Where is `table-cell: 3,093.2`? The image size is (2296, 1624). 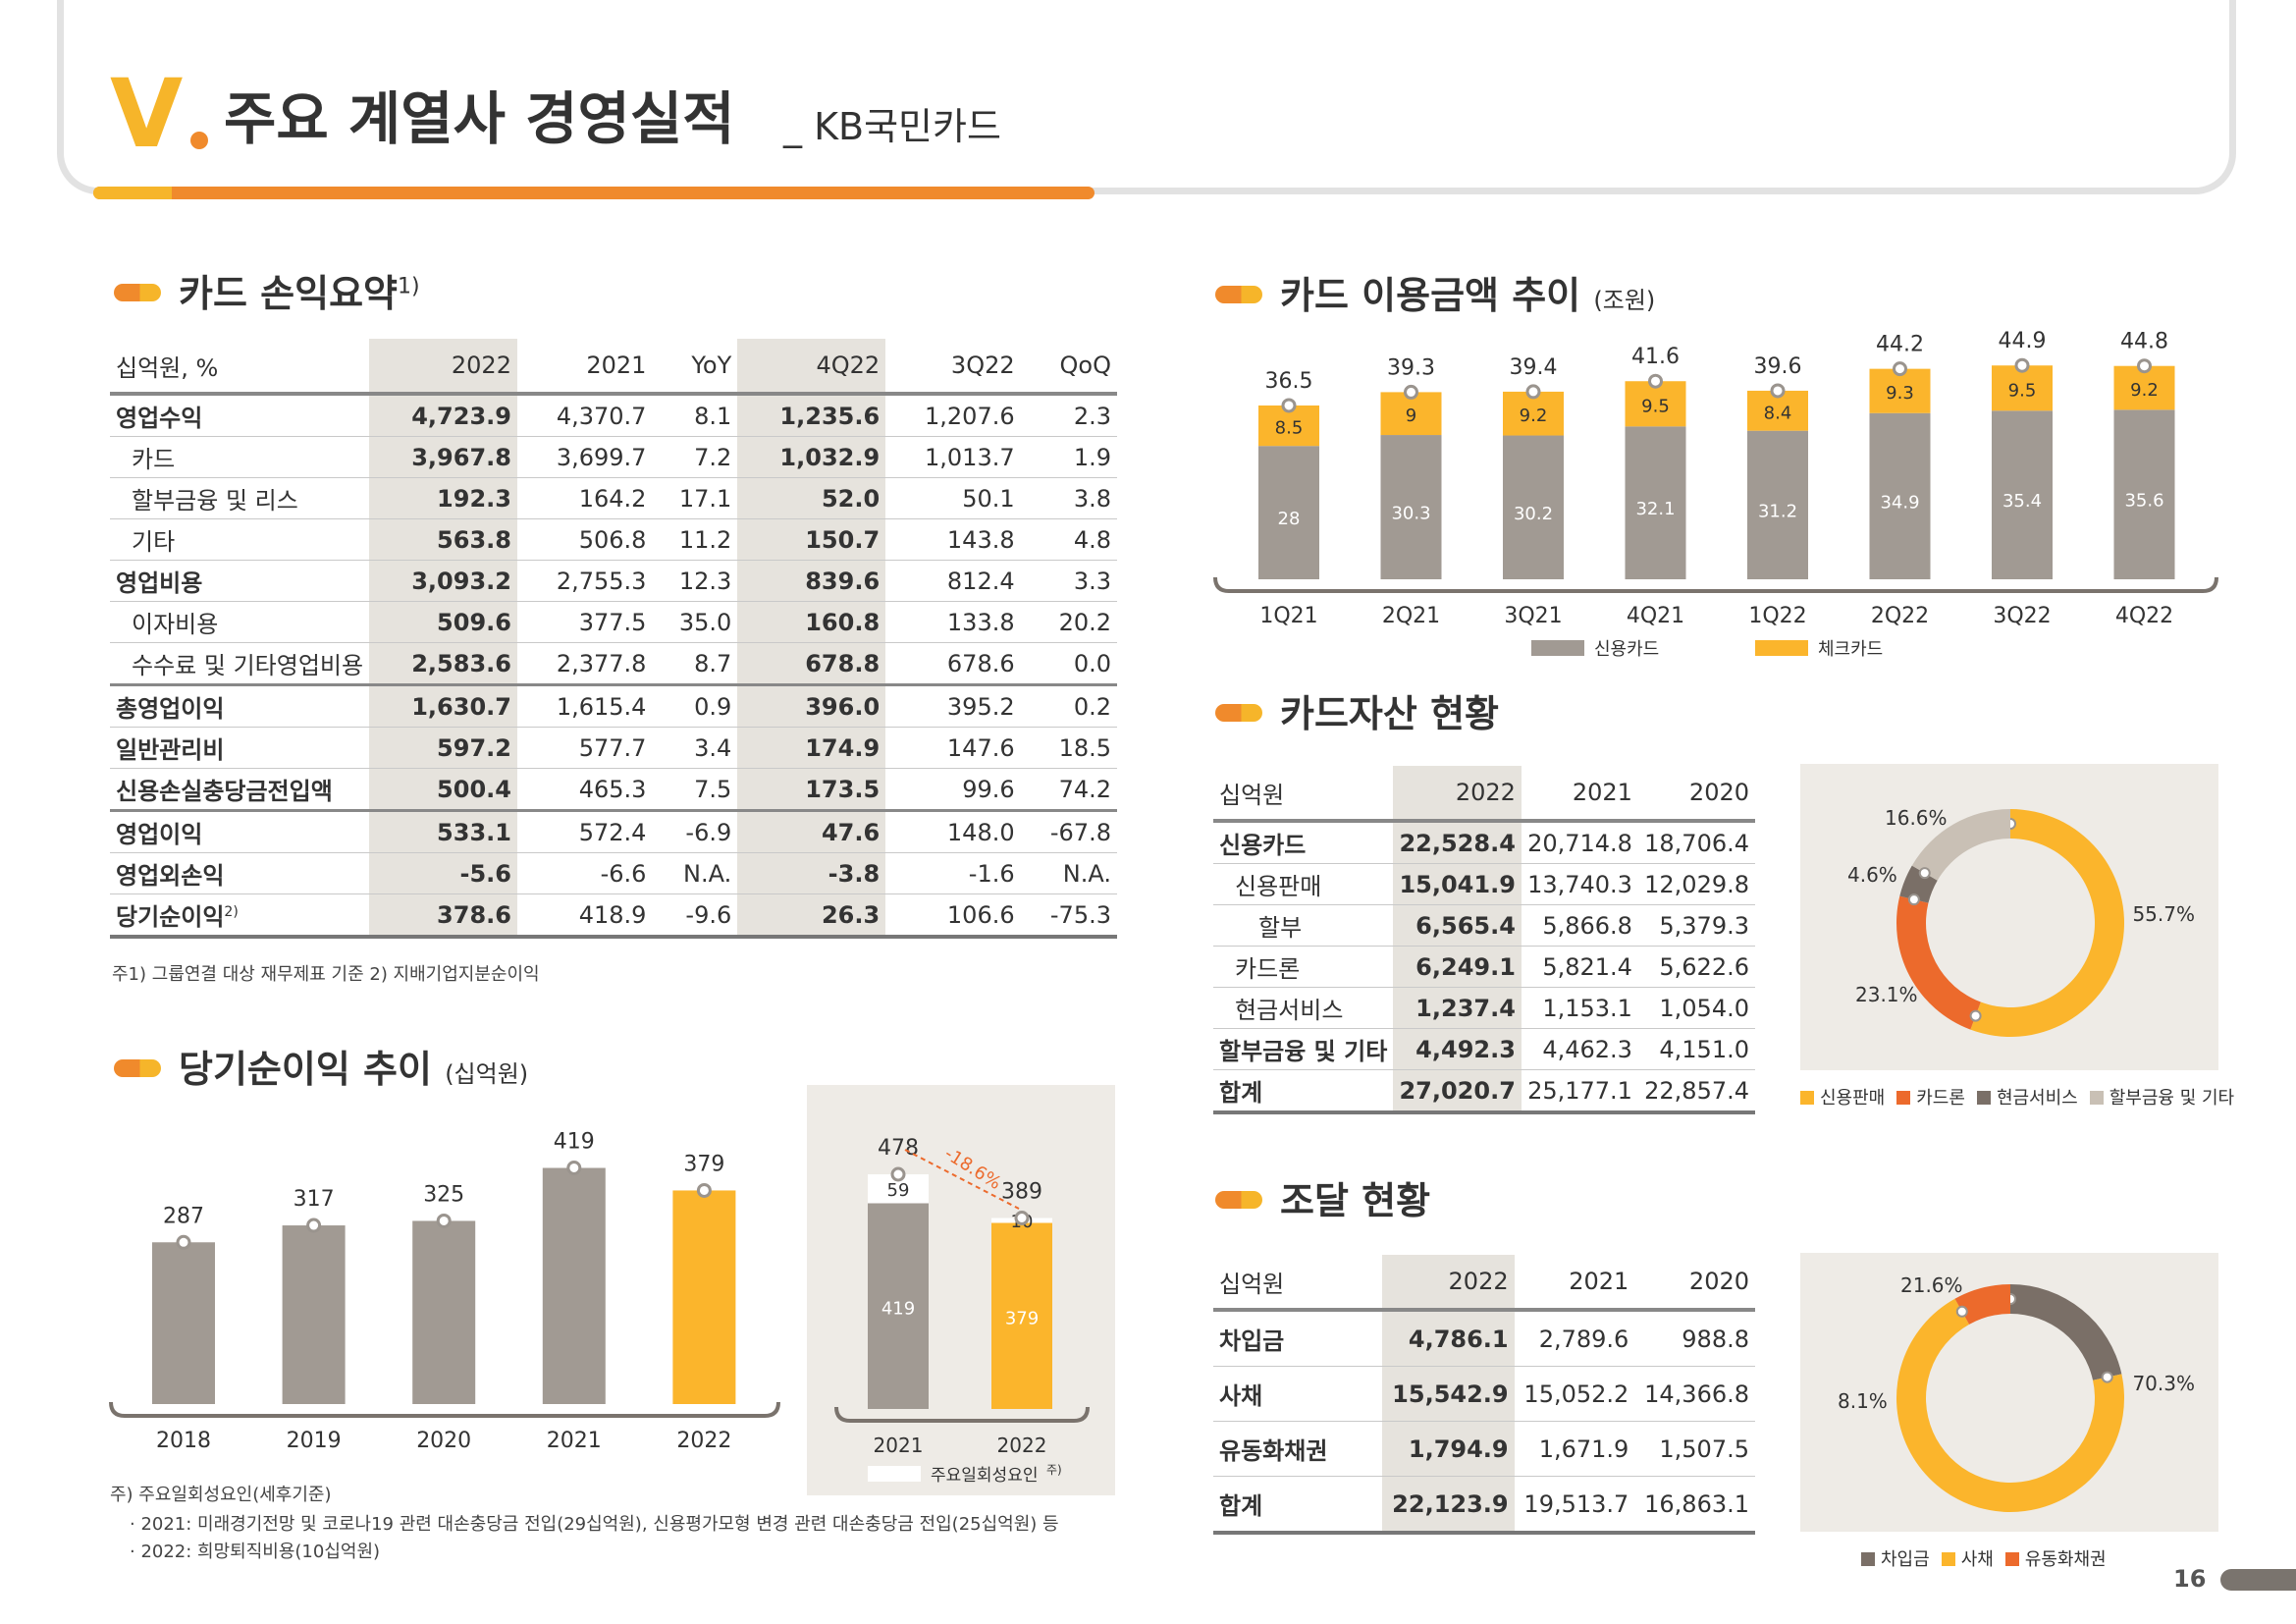
table-cell: 3,093.2 is located at coordinates (443, 581).